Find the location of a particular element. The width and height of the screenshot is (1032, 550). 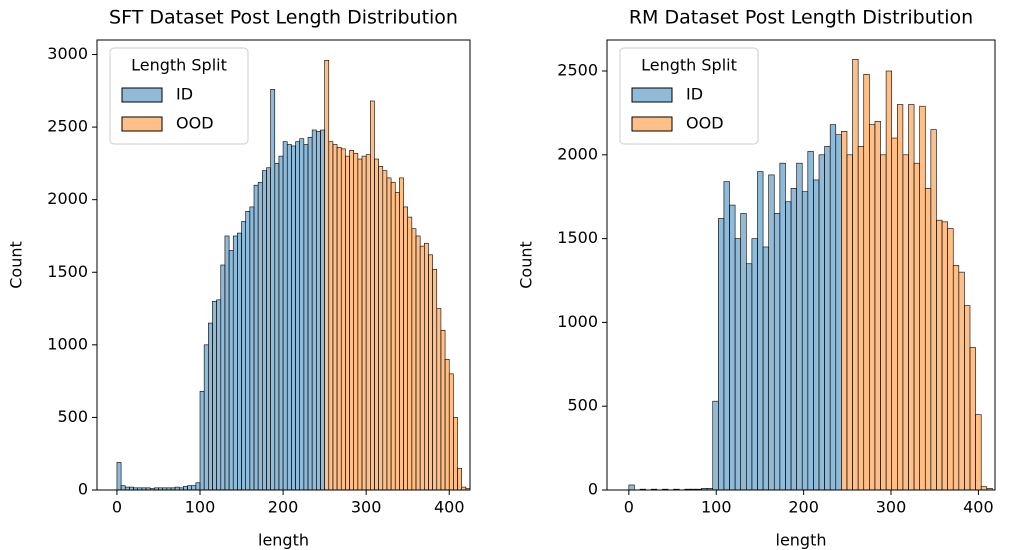

x-tick-label: 400 is located at coordinates (978, 507).